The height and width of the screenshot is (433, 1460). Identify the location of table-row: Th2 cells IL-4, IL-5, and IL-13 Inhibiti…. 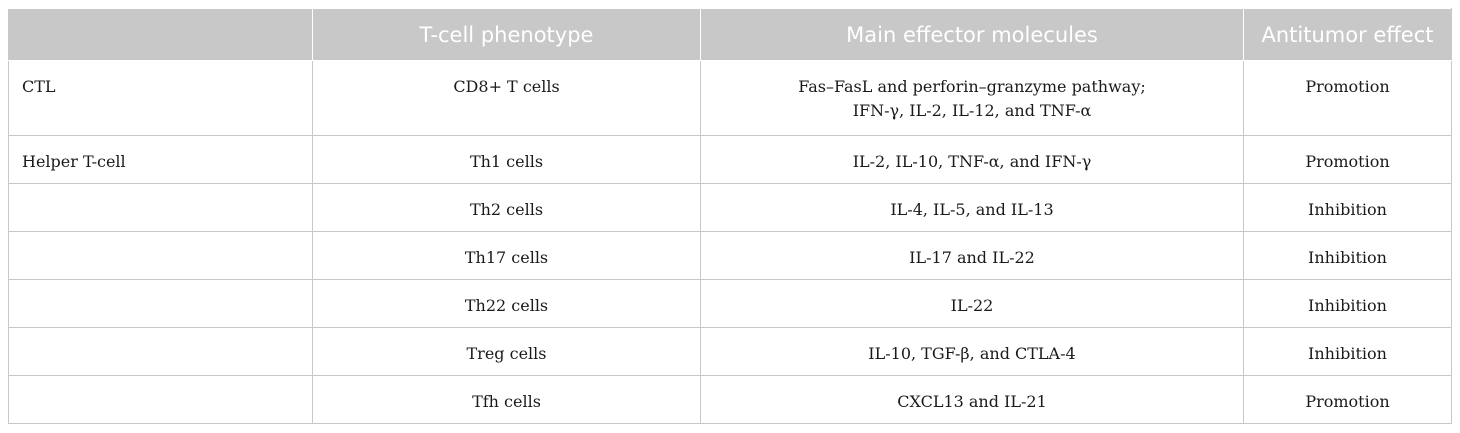
(730, 207).